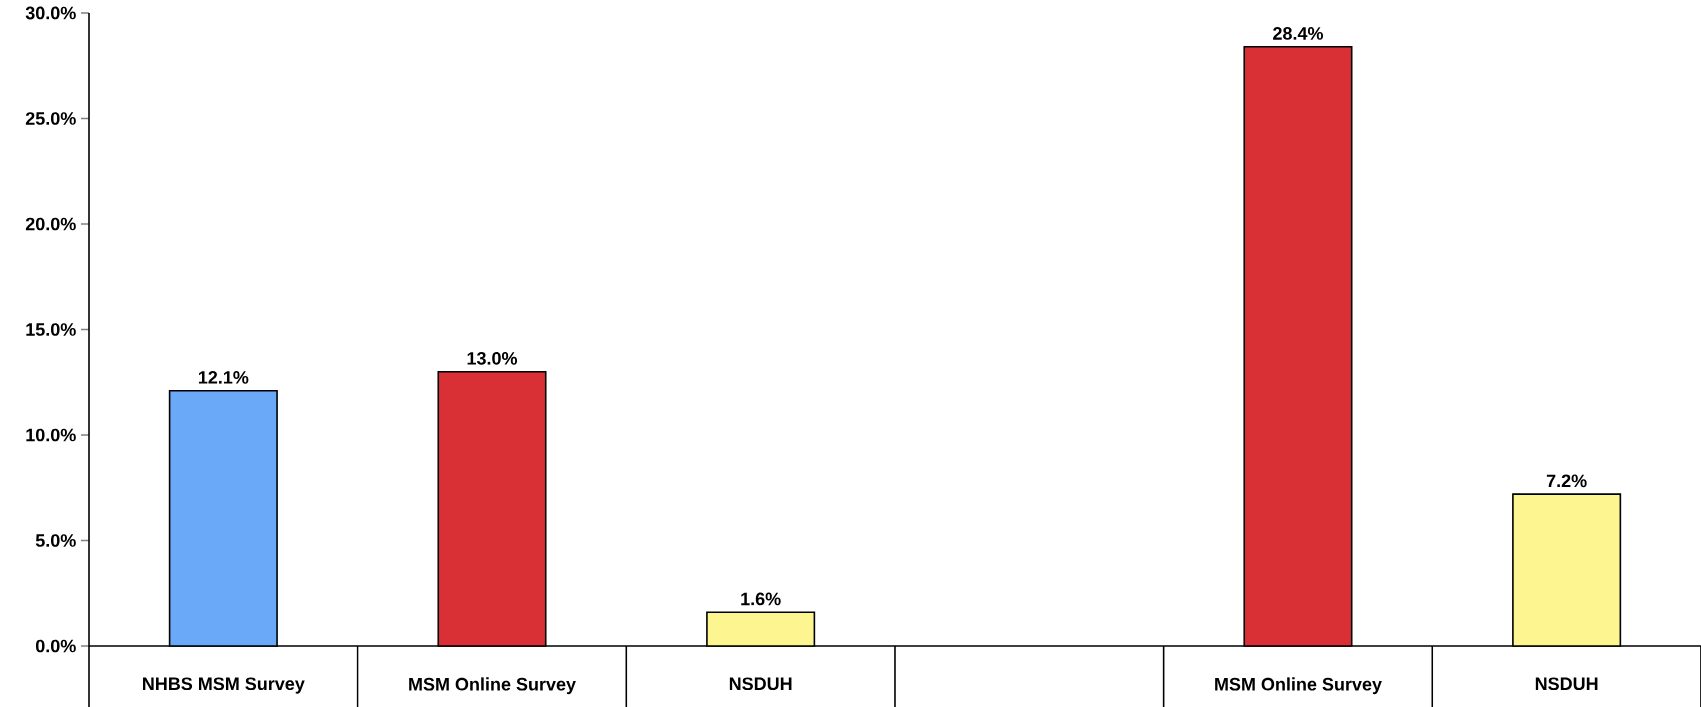  Describe the element at coordinates (223, 377) in the screenshot. I see `data-label: 12.1%` at that location.